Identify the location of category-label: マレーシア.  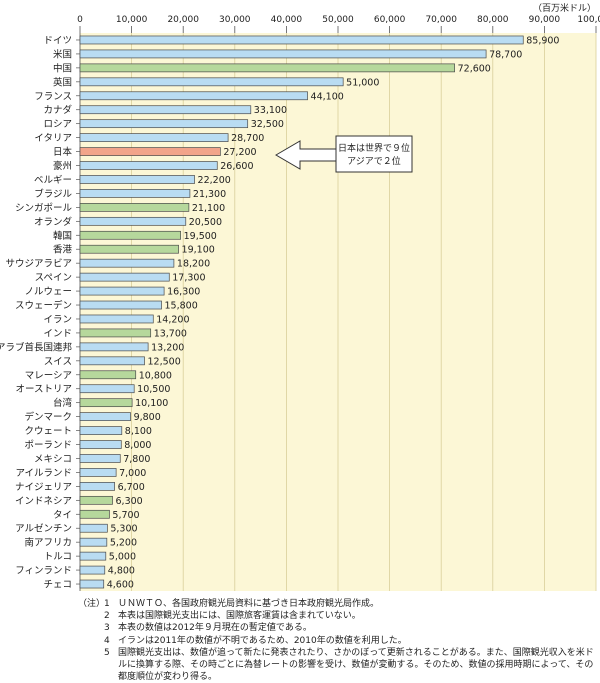
(48, 375).